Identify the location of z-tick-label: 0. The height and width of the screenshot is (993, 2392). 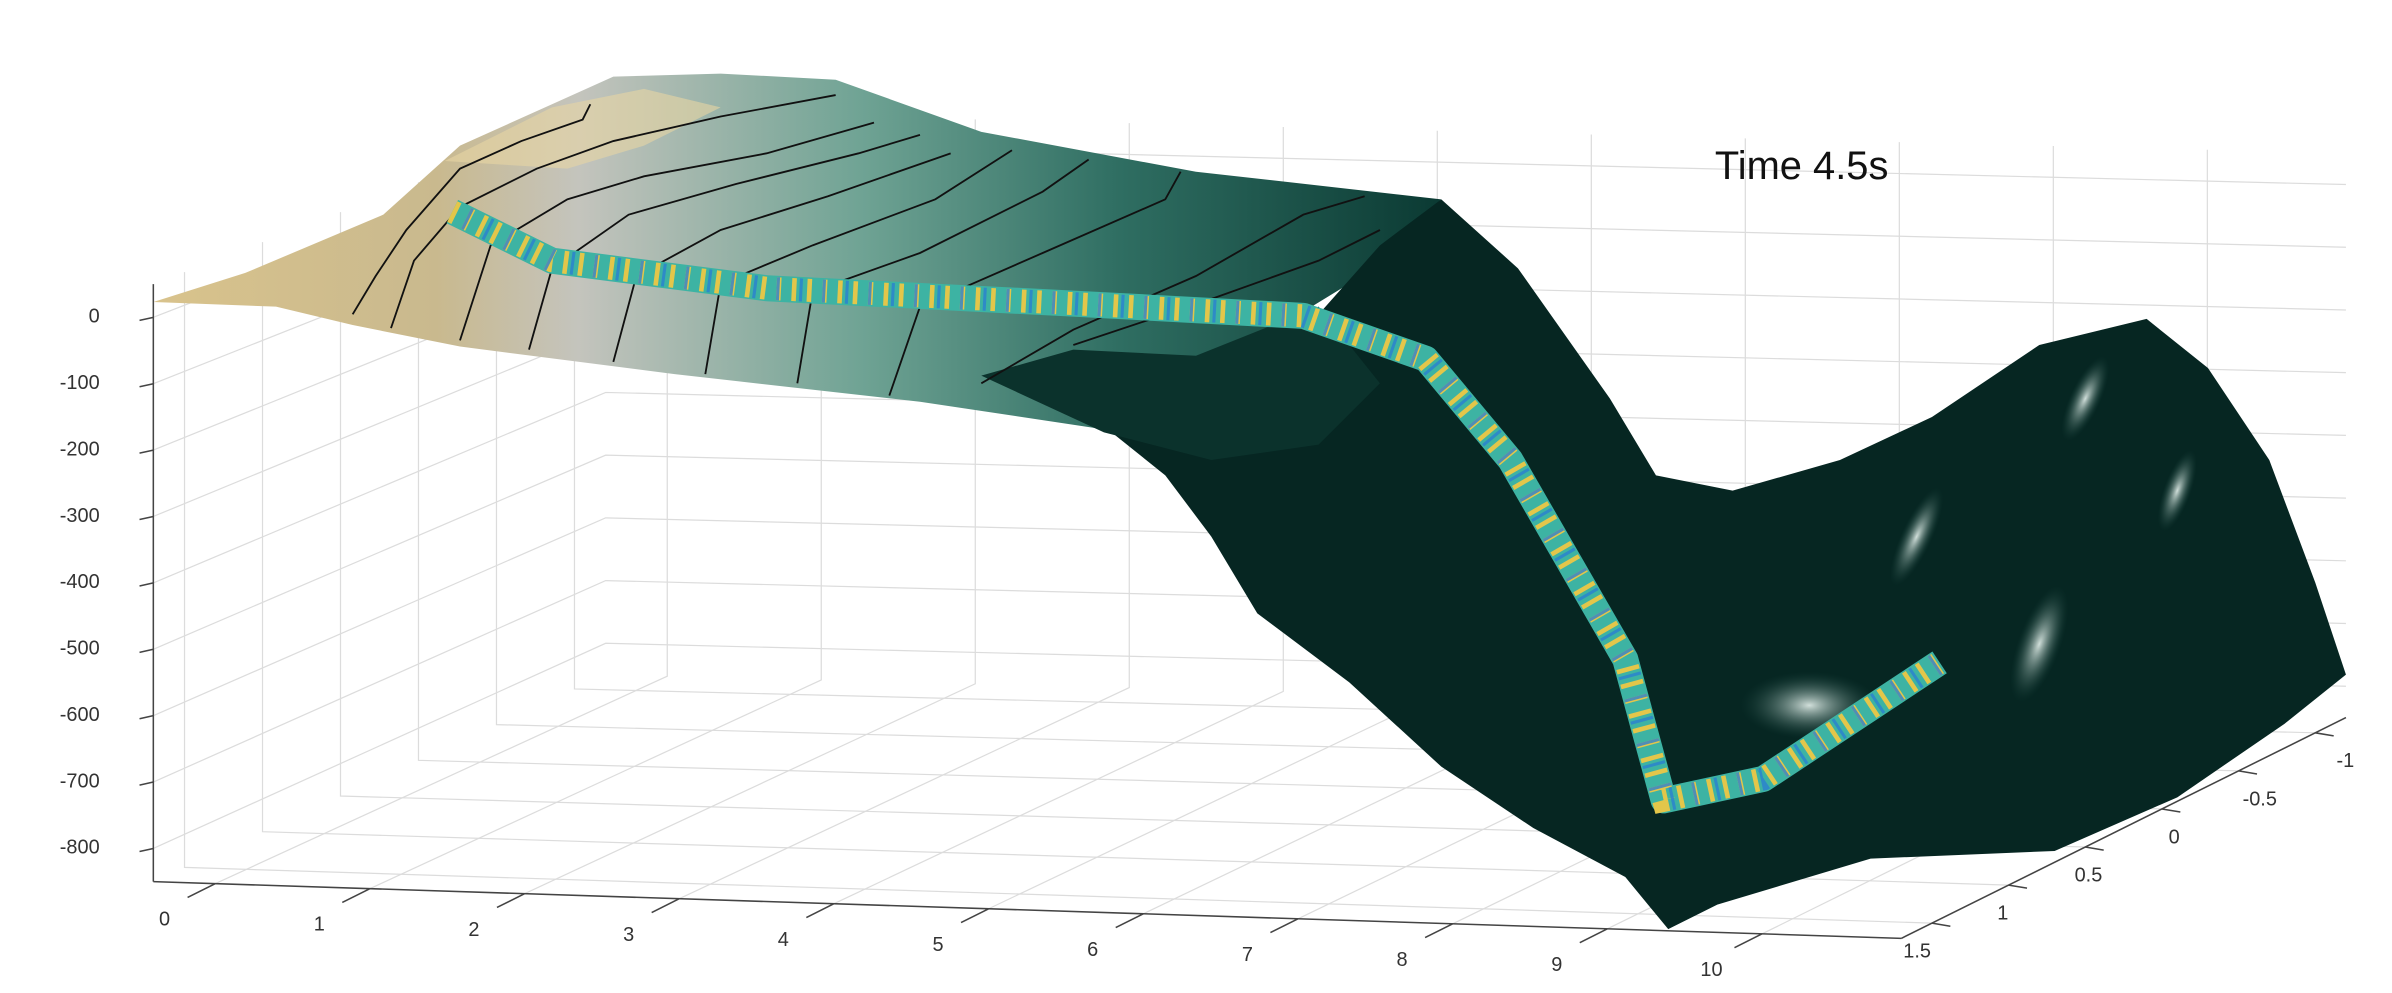
(94, 317).